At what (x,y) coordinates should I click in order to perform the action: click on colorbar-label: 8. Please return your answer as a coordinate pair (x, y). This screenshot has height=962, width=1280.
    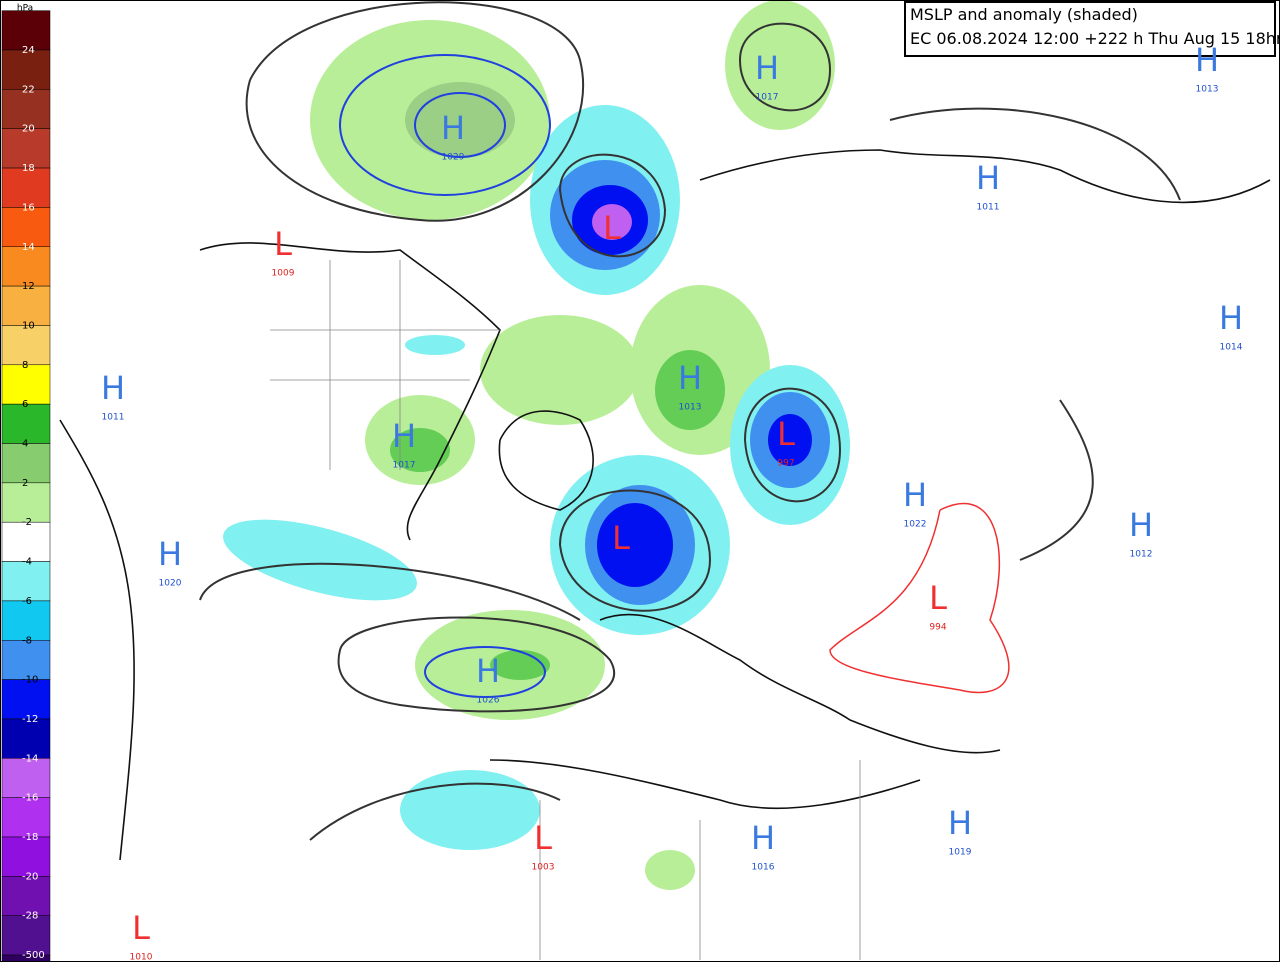
    Looking at the image, I should click on (25, 365).